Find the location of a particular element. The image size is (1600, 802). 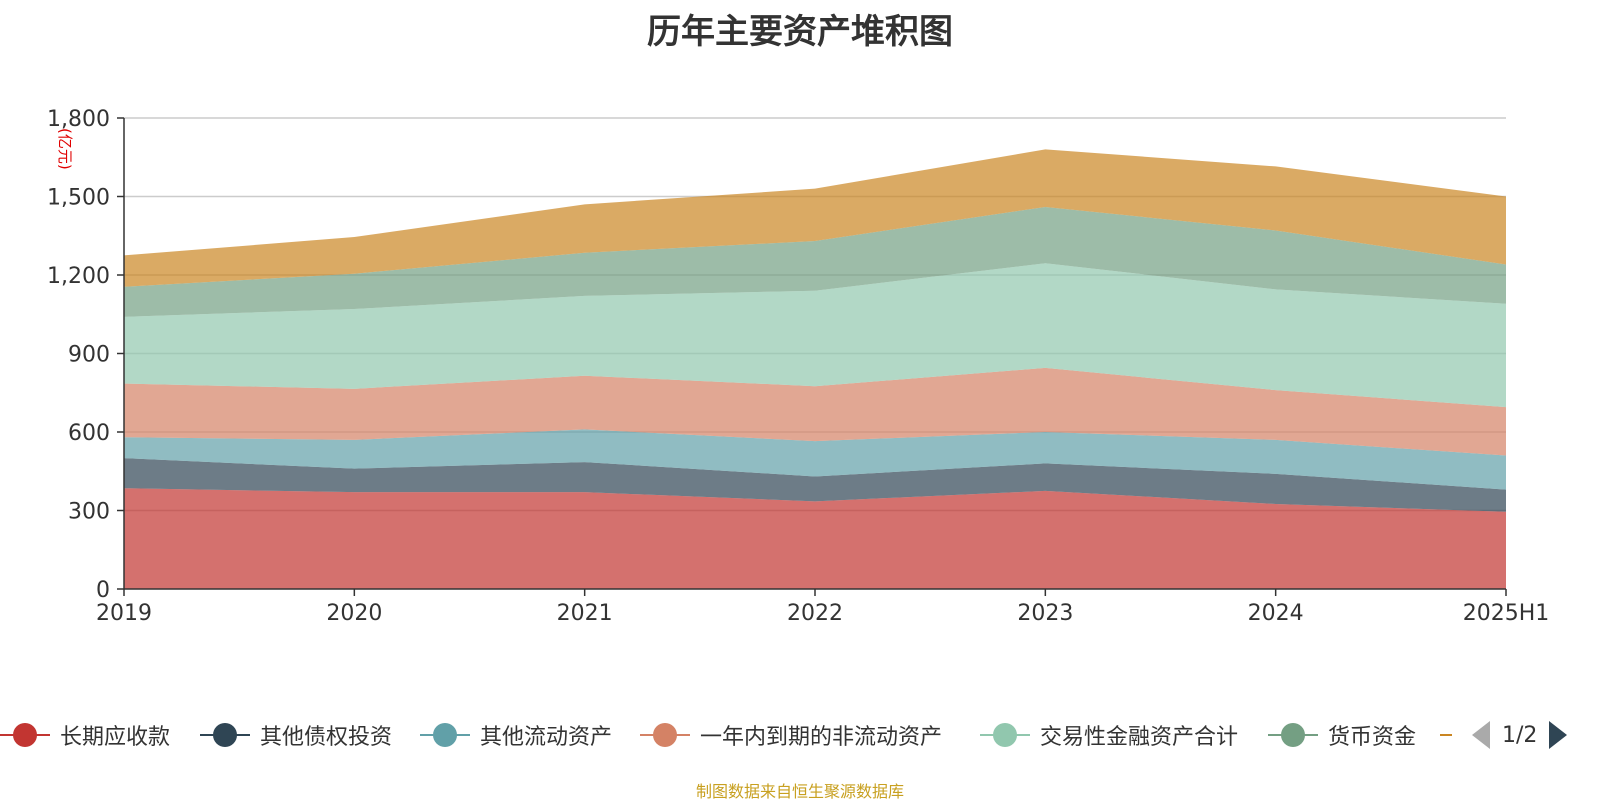

legend-item-3: 其他流动资产 is located at coordinates (516, 735).